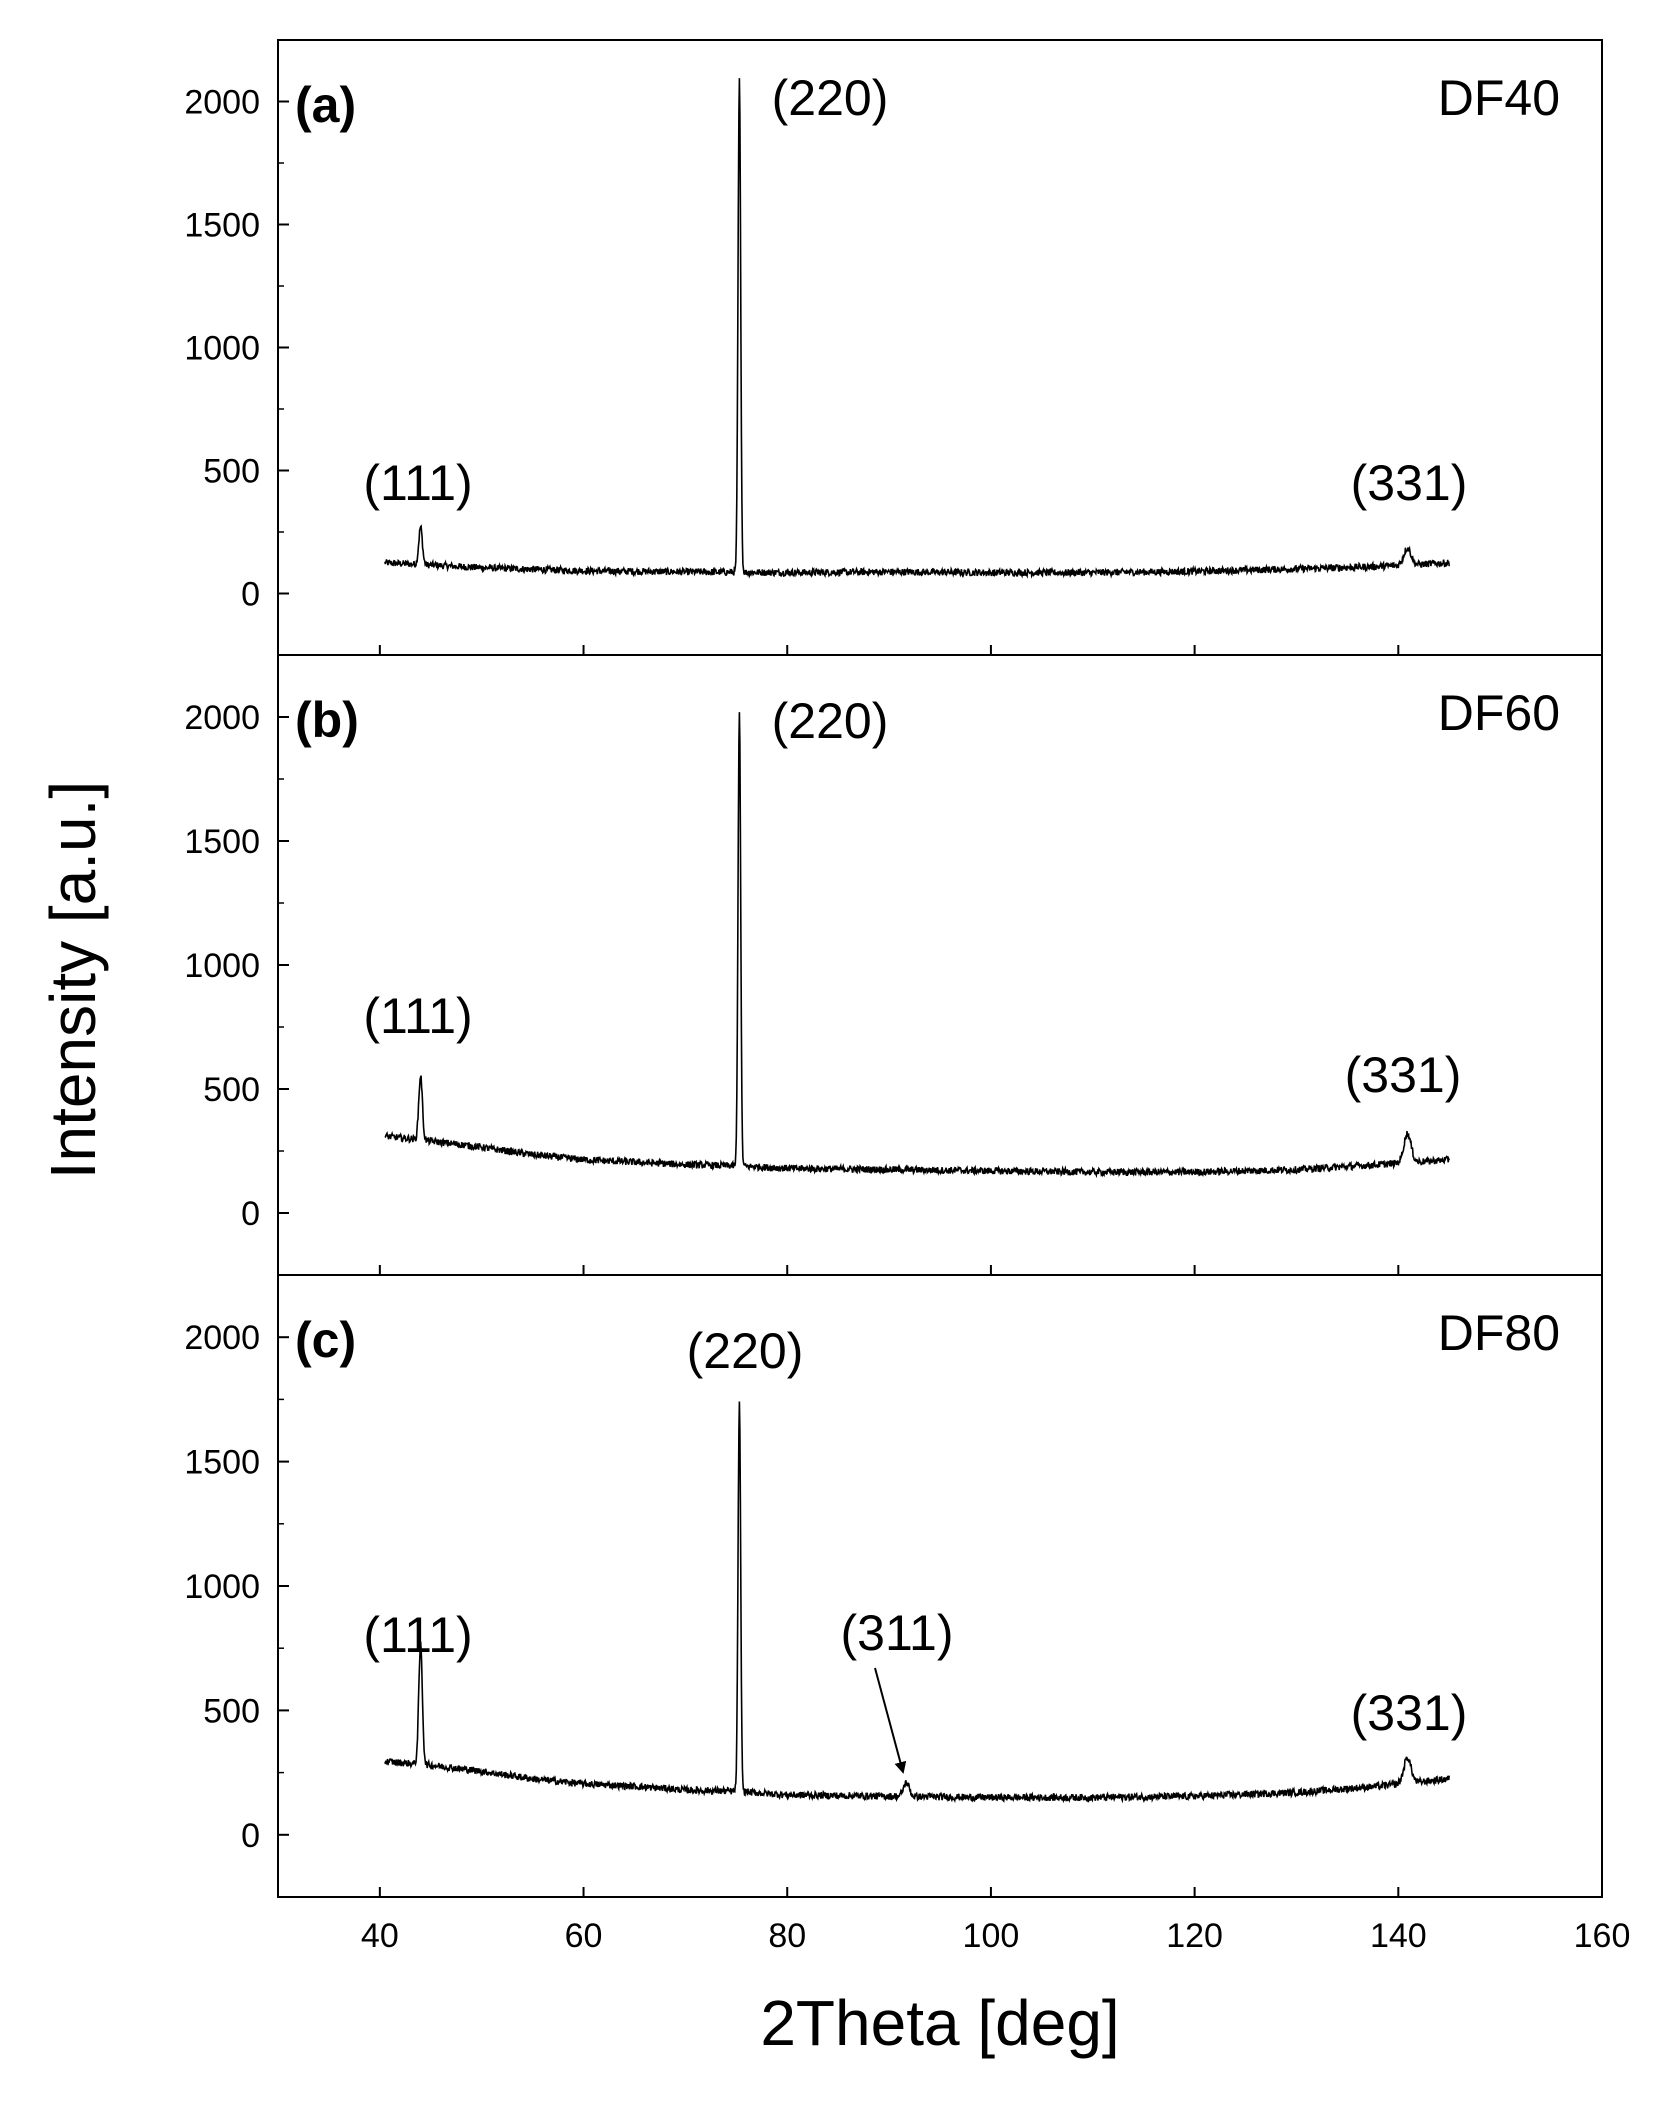  I want to click on x-tick-label: 140, so click(1398, 1936).